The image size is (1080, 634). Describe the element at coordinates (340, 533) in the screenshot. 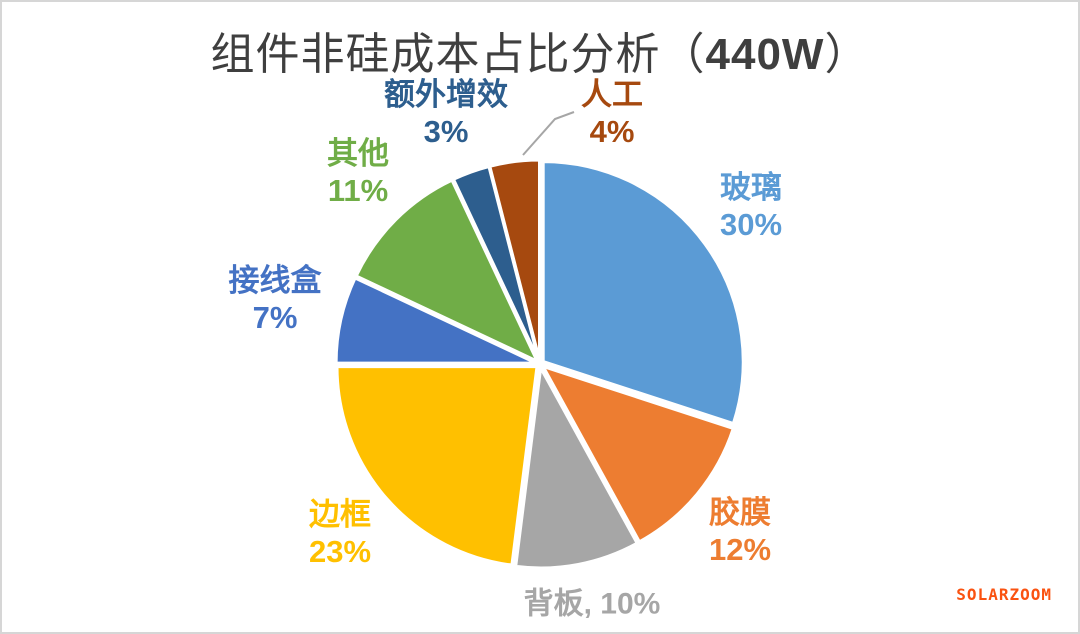

I see `label-frame: 边框 23%` at that location.